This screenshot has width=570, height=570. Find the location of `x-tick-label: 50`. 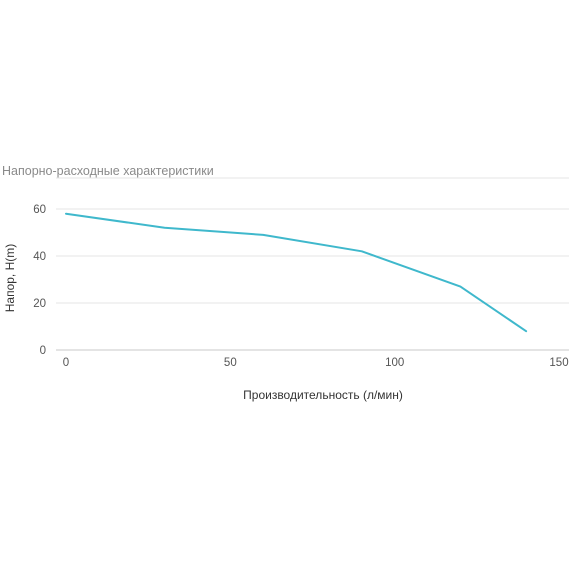

x-tick-label: 50 is located at coordinates (230, 363).